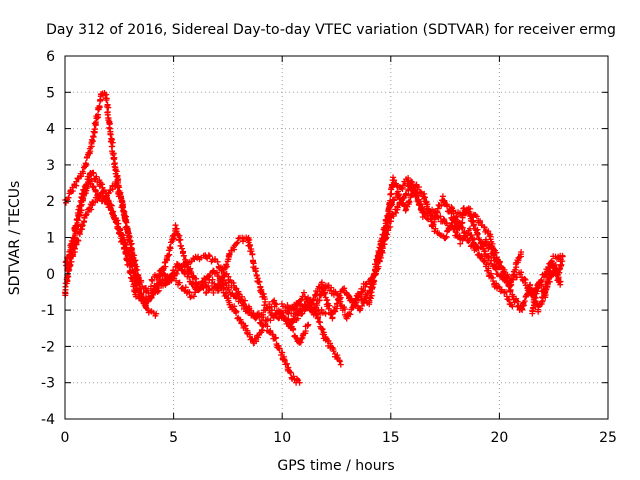 The image size is (640, 480). Describe the element at coordinates (50, 130) in the screenshot. I see `y-tick-label: 4` at that location.